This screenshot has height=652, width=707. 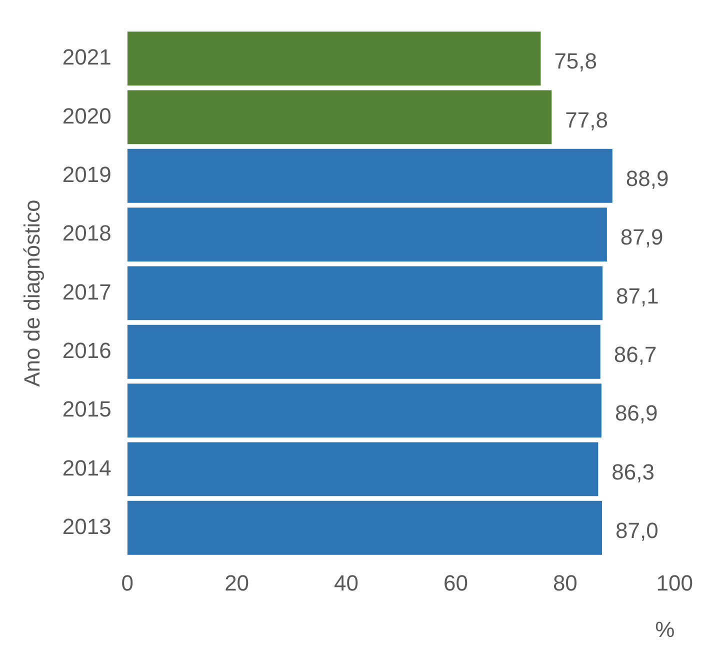 What do you see at coordinates (87, 174) in the screenshot?
I see `y-tick-label: 2019` at bounding box center [87, 174].